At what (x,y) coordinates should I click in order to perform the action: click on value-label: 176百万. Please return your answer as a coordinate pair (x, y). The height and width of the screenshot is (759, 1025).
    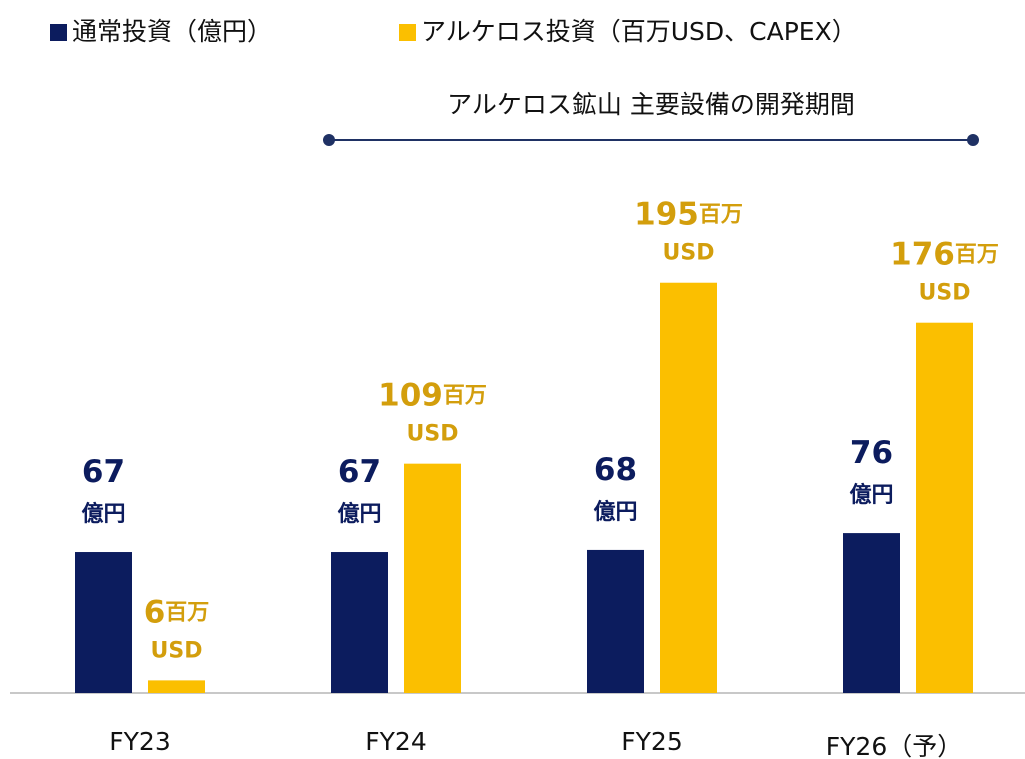
    Looking at the image, I should click on (944, 254).